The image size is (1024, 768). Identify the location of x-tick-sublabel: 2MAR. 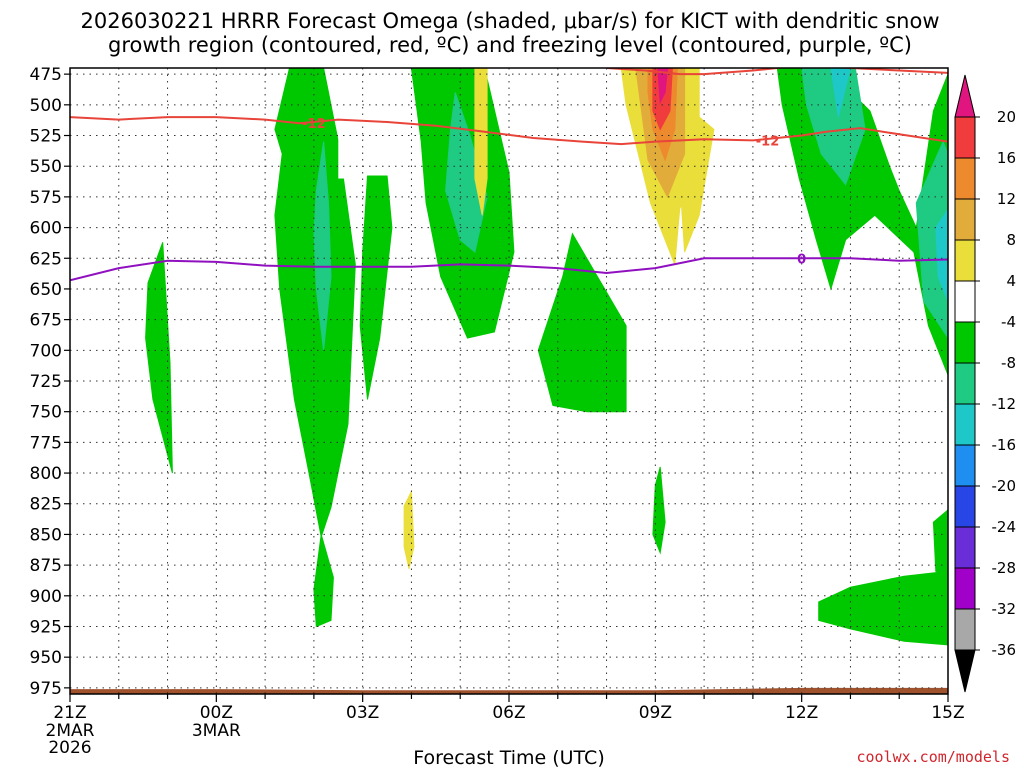
(70, 731).